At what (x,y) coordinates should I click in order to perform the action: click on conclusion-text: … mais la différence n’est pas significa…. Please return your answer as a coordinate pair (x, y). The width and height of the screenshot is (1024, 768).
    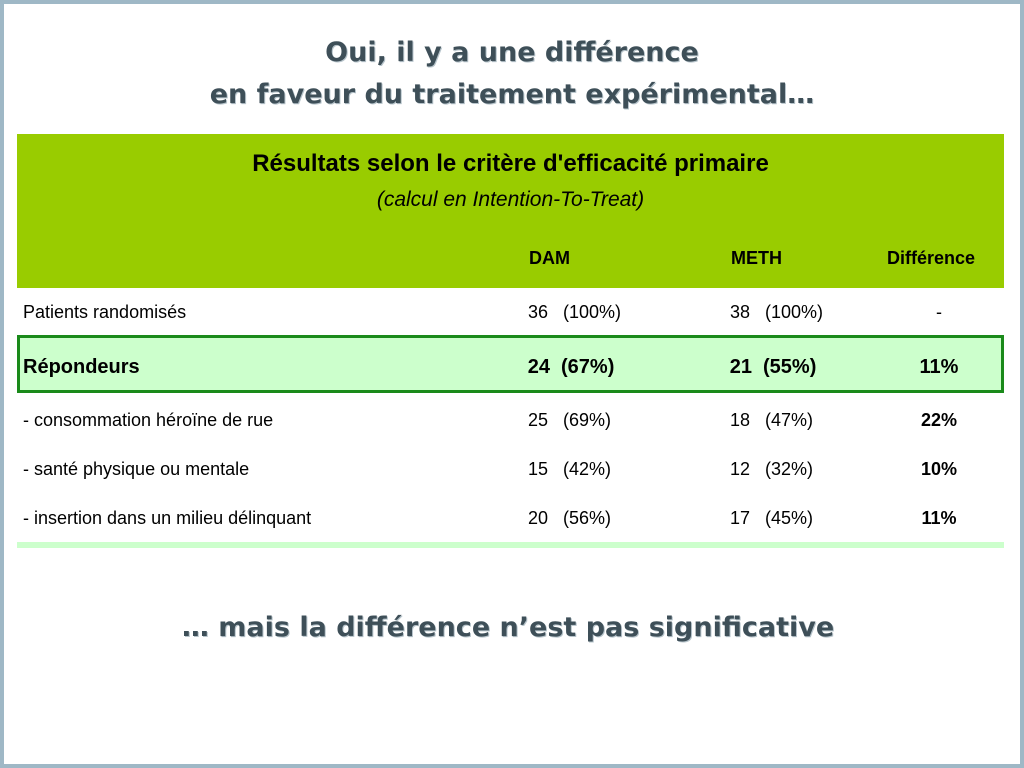
    Looking at the image, I should click on (508, 627).